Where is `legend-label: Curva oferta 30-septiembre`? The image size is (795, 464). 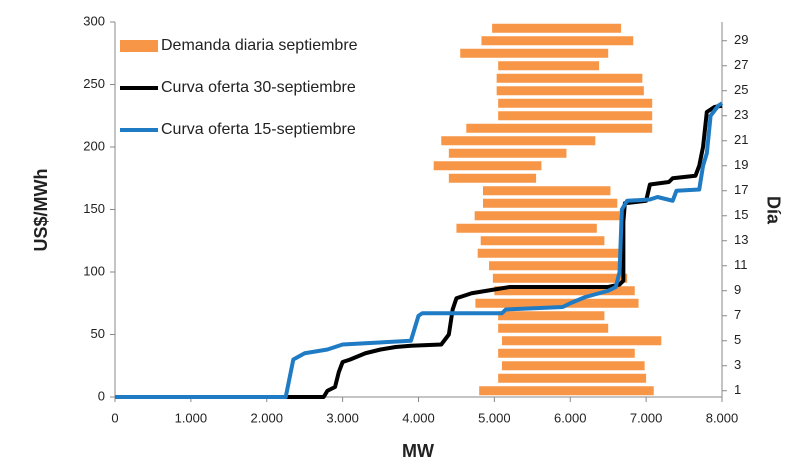 legend-label: Curva oferta 30-septiembre is located at coordinates (258, 87).